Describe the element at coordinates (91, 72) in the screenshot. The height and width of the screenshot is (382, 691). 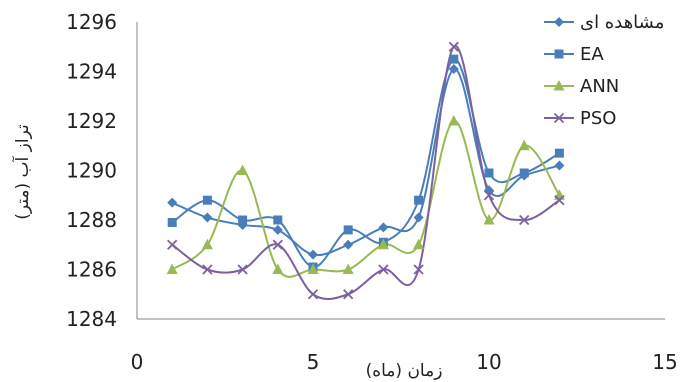
I see `y-tick-label: 1294` at that location.